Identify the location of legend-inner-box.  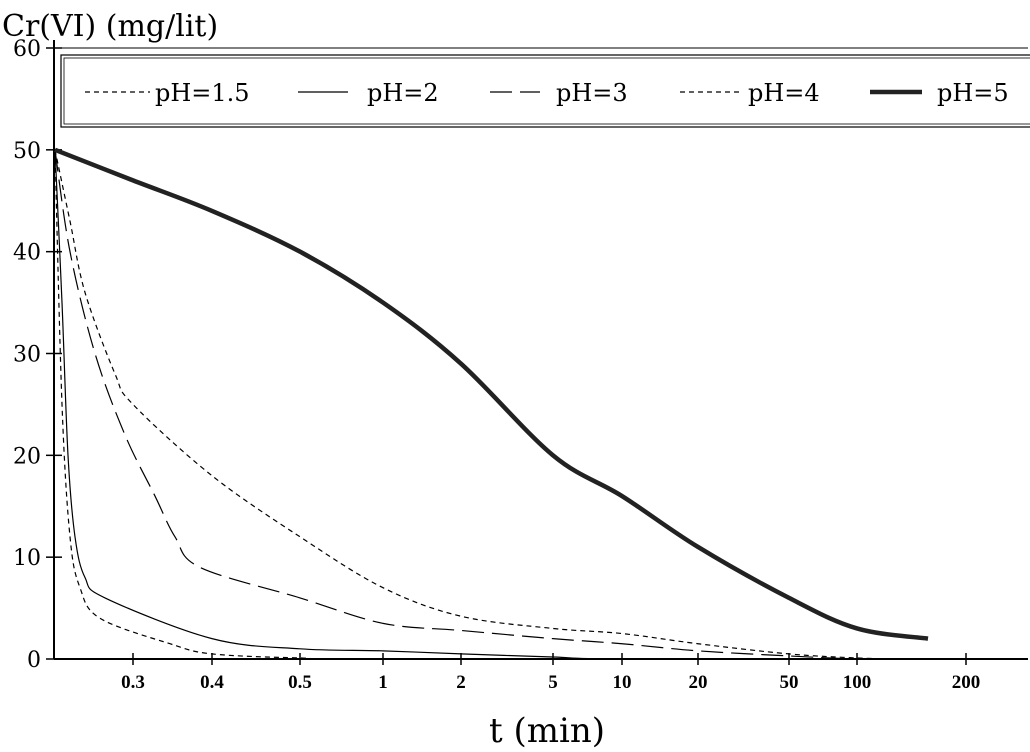
(546, 91).